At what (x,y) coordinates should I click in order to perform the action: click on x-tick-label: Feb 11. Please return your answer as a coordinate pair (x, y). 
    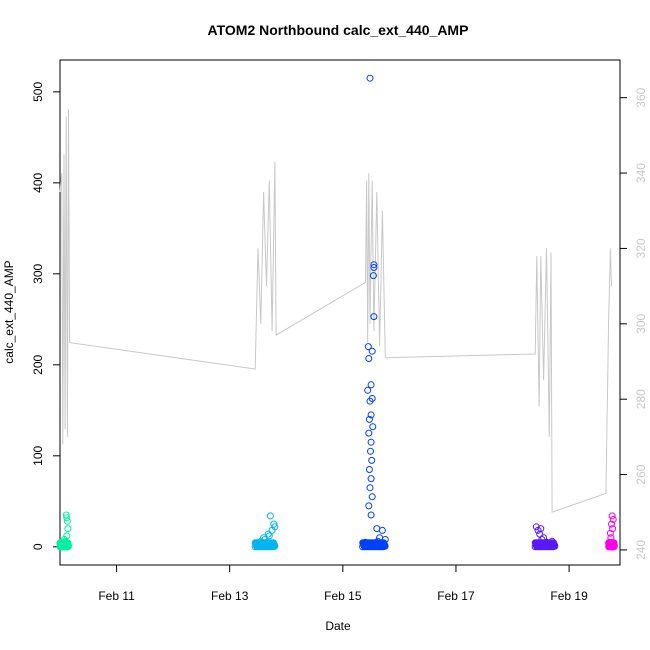
    Looking at the image, I should click on (116, 596).